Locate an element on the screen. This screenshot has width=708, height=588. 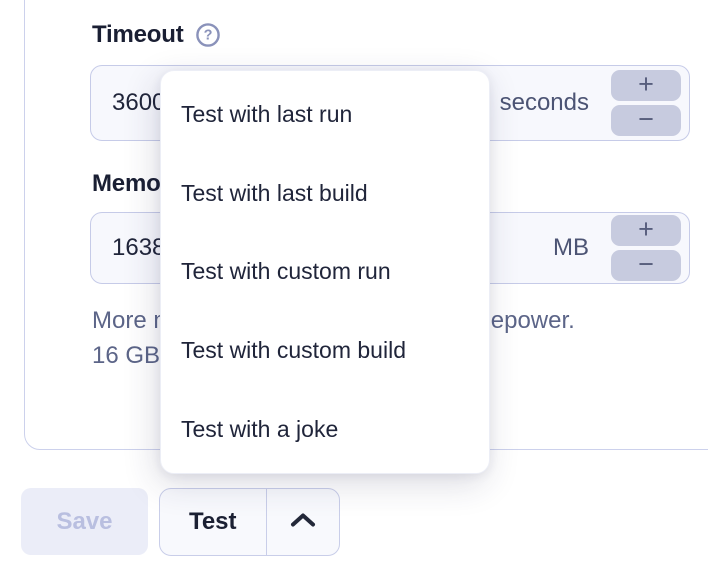
test-button: Test is located at coordinates (212, 521).